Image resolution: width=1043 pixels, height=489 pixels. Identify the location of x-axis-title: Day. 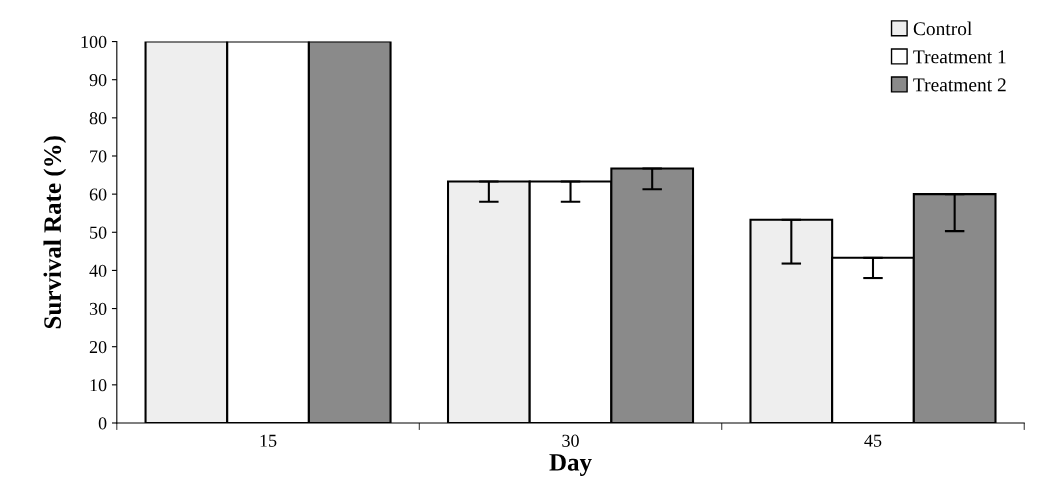
(570, 465).